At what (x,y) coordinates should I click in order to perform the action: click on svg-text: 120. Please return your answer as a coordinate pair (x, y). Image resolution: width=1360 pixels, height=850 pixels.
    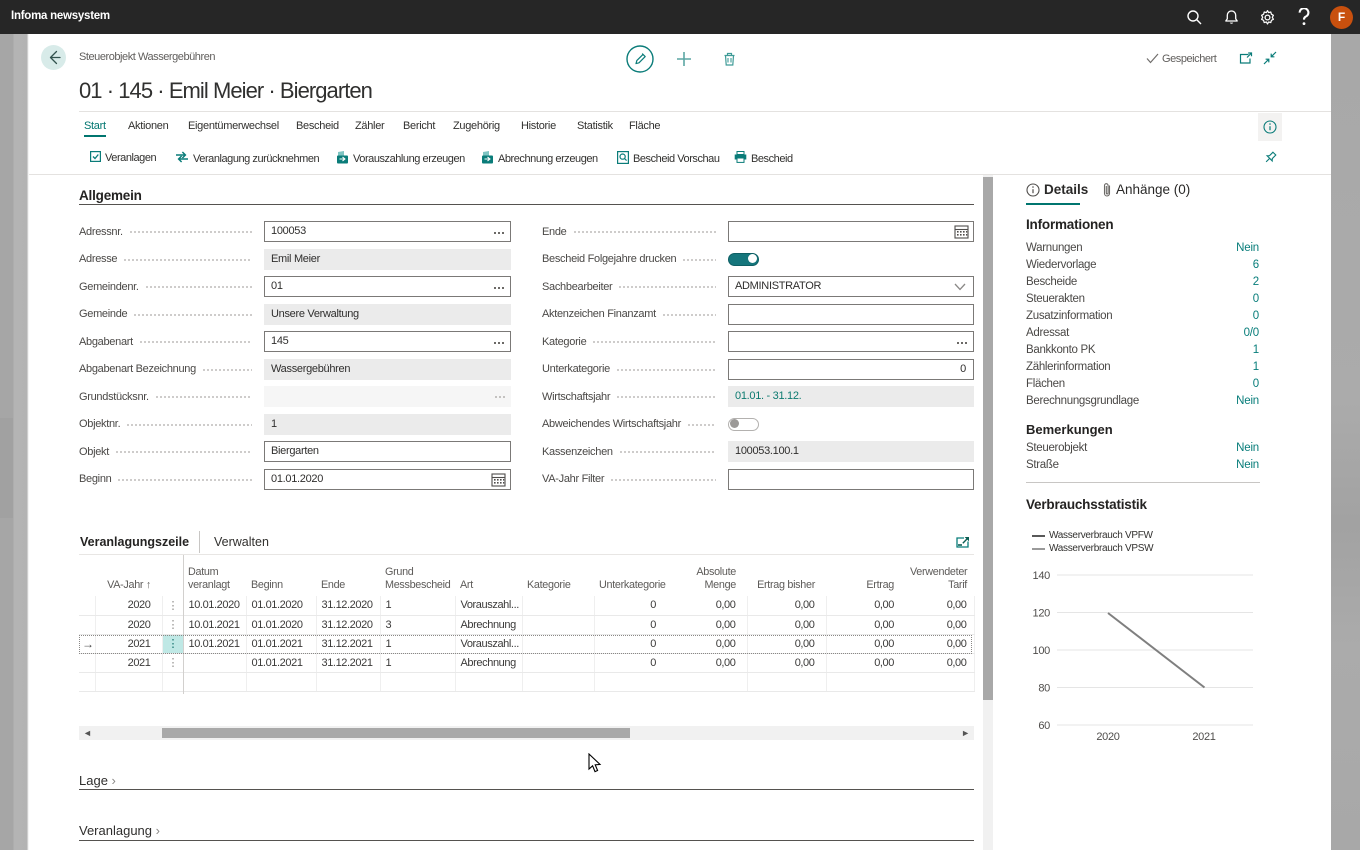
    Looking at the image, I should click on (1042, 614).